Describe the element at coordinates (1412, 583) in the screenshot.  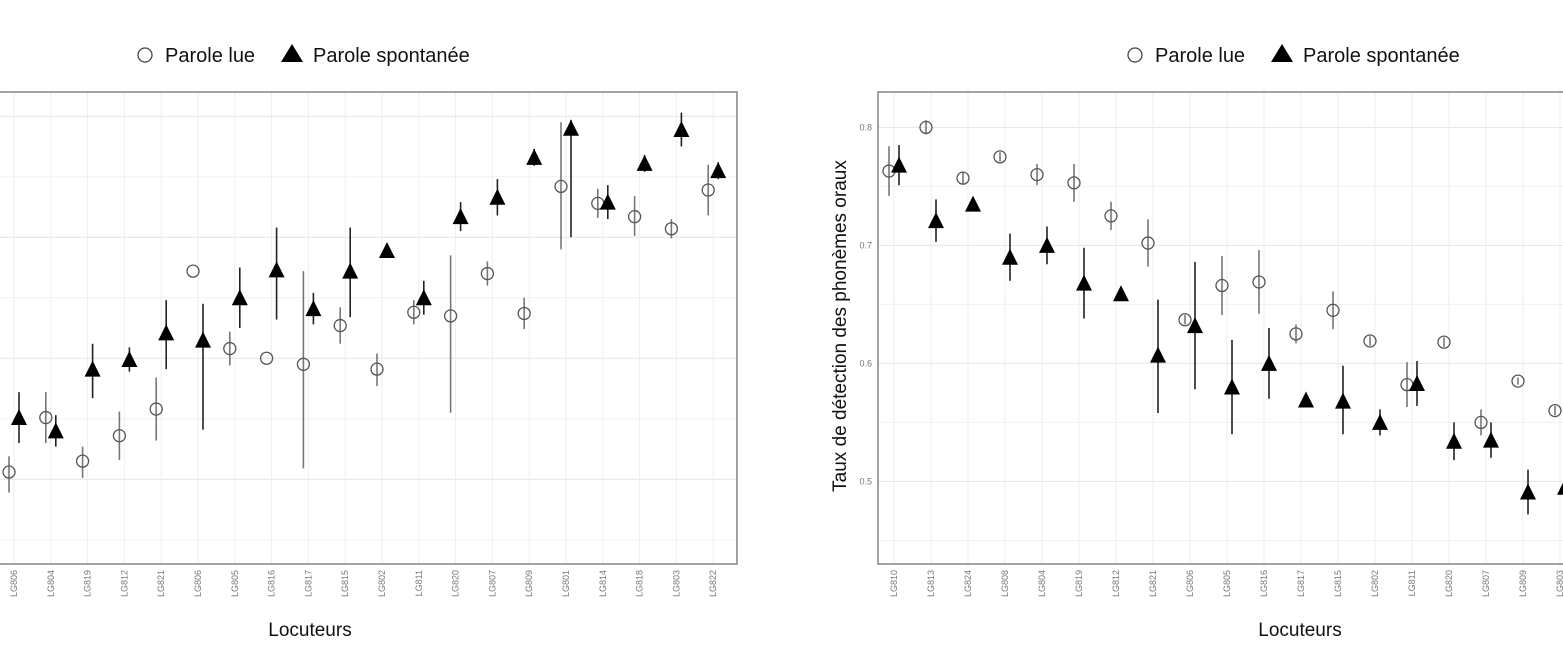
I see `x-tick-label: LG811` at that location.